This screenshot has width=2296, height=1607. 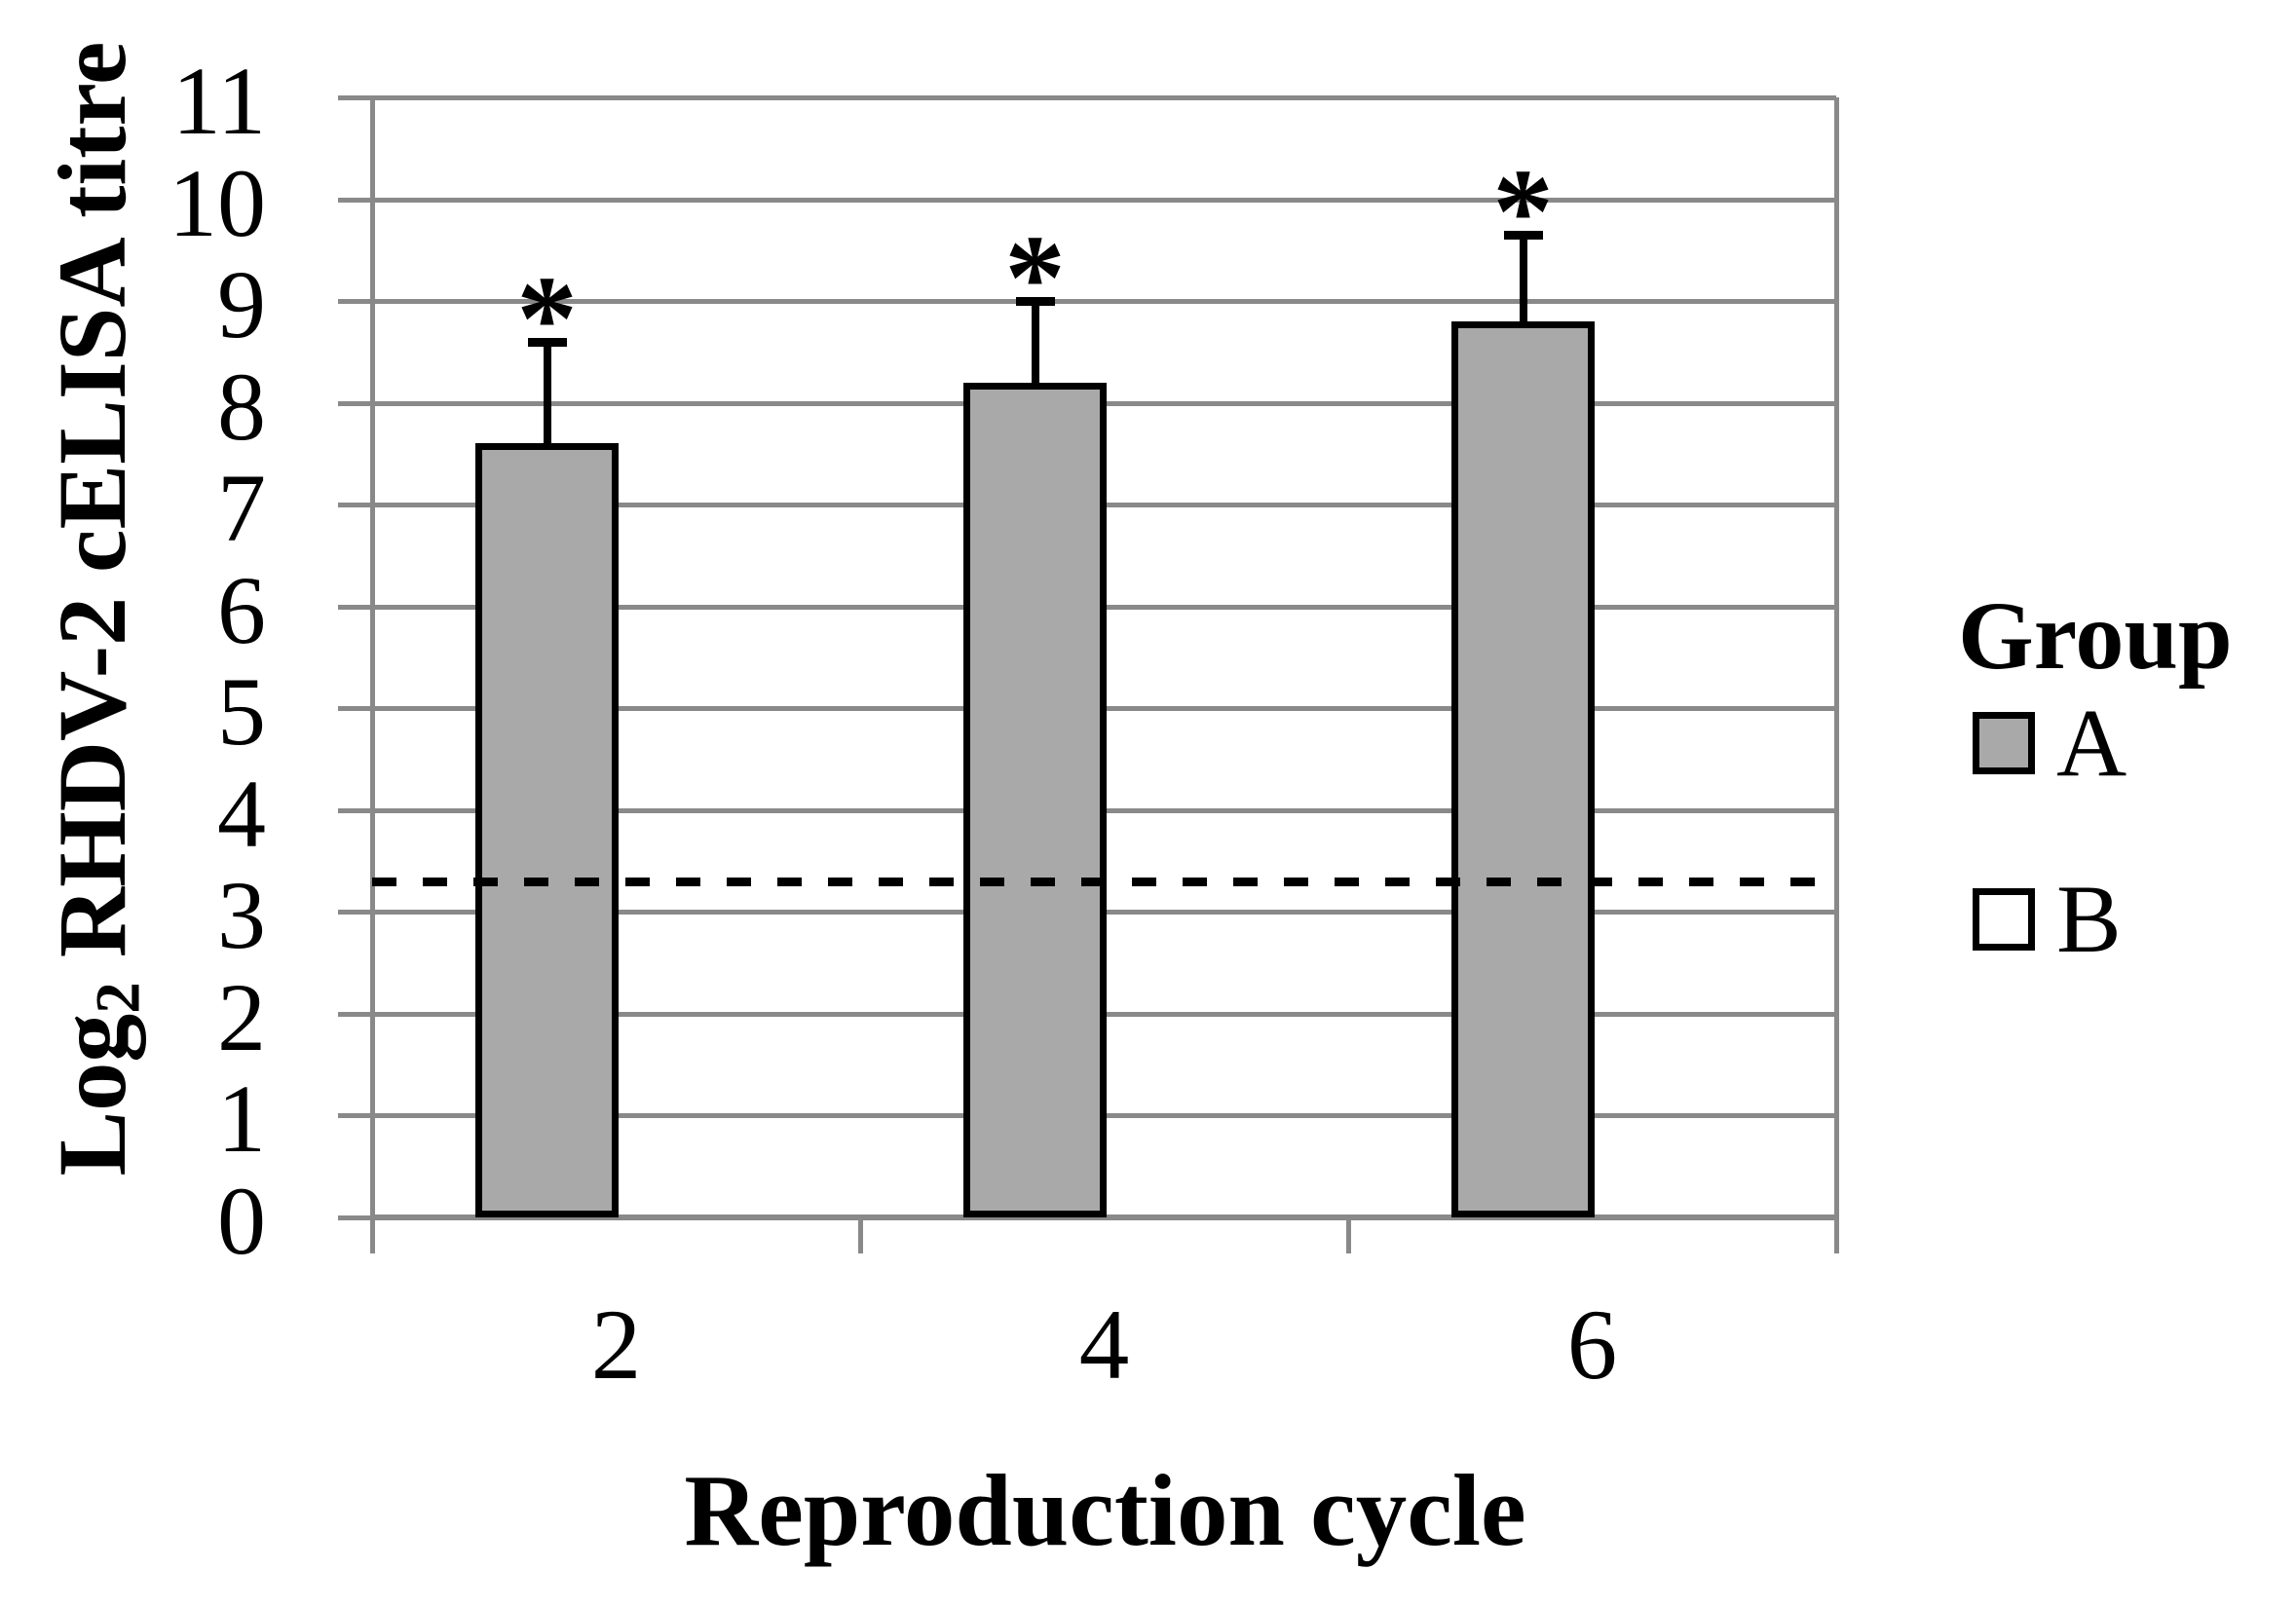 I want to click on y-tick-label: 9, so click(x=241, y=304).